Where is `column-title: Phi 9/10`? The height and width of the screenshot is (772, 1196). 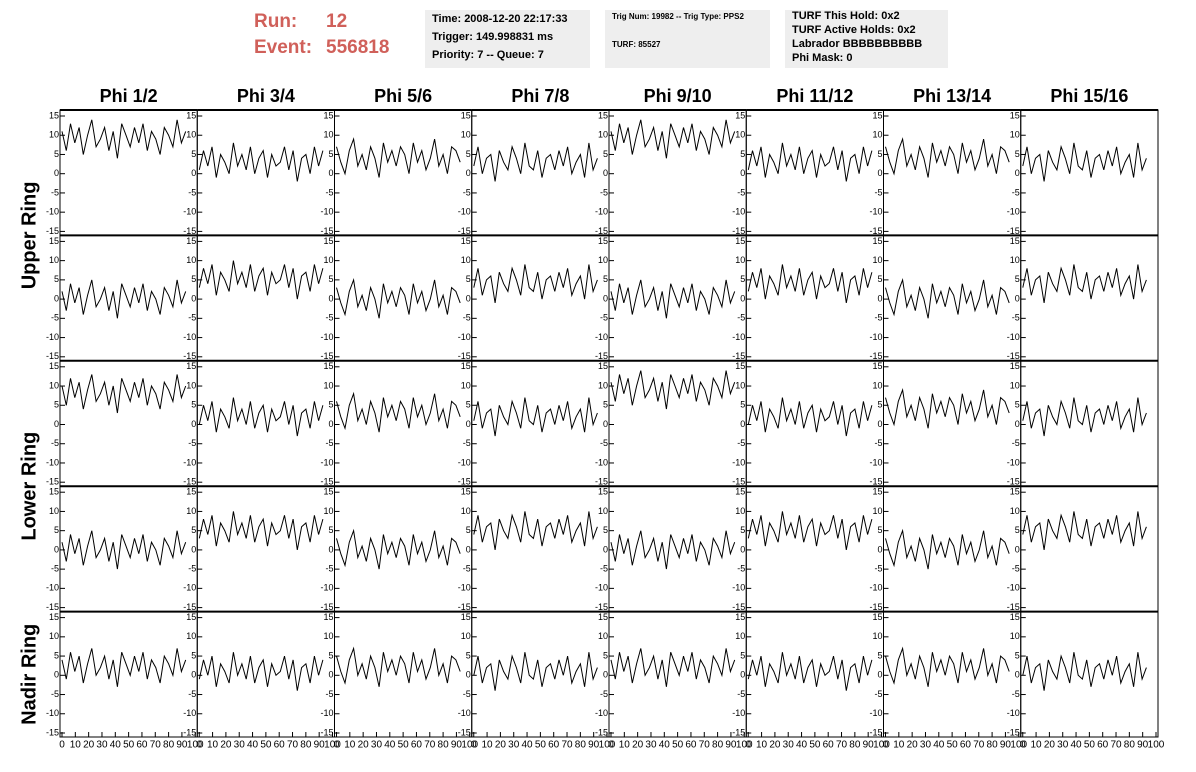 column-title: Phi 9/10 is located at coordinates (678, 96).